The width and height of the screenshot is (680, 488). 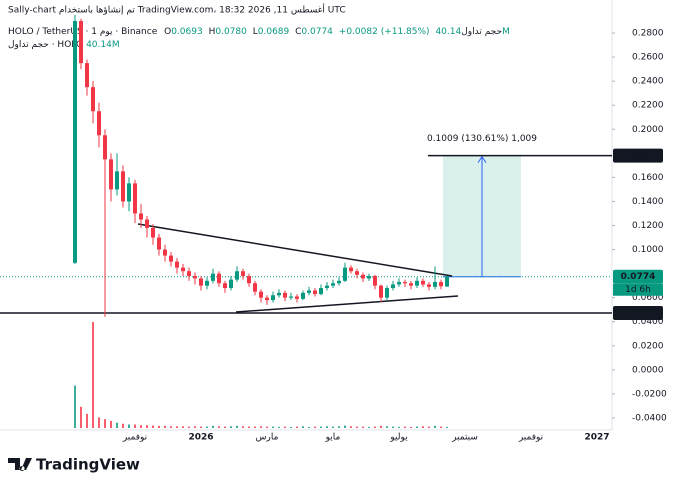 I want to click on high: 0.0780, so click(x=231, y=32).